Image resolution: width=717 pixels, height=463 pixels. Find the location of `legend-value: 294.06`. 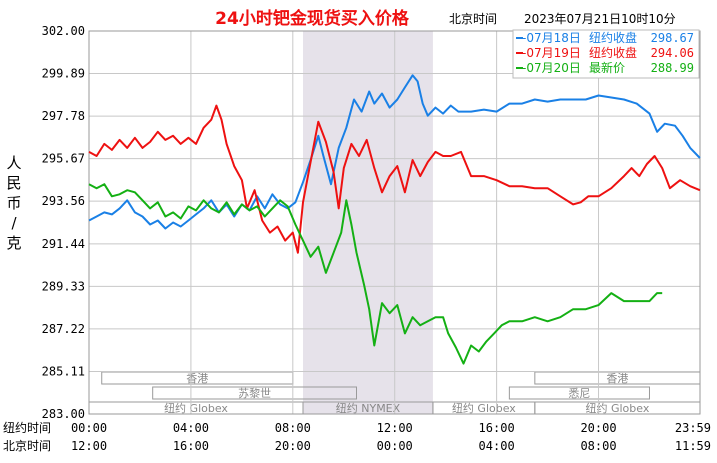

legend-value: 294.06 is located at coordinates (672, 53).